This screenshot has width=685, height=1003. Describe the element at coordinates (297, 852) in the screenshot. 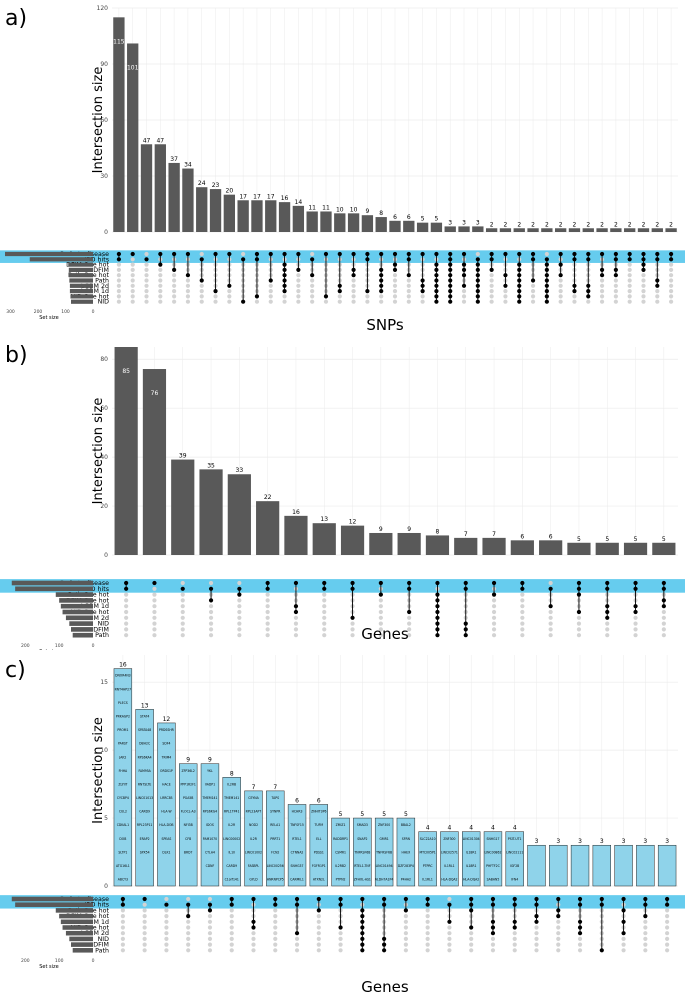

I see `gene-label: CTNNA2` at that location.